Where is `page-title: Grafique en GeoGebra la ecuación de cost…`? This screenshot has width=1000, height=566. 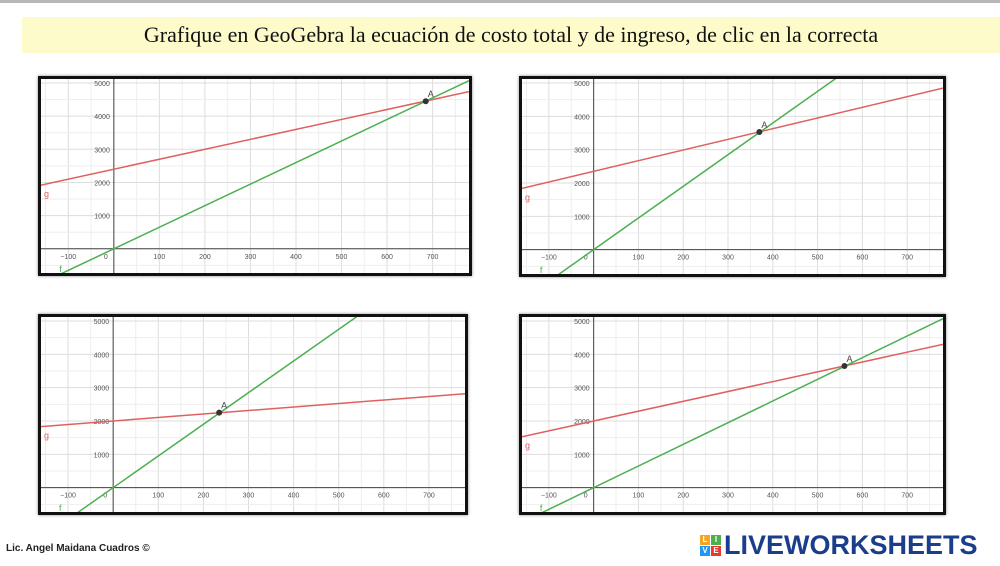
page-title: Grafique en GeoGebra la ecuación de cost… is located at coordinates (511, 35).